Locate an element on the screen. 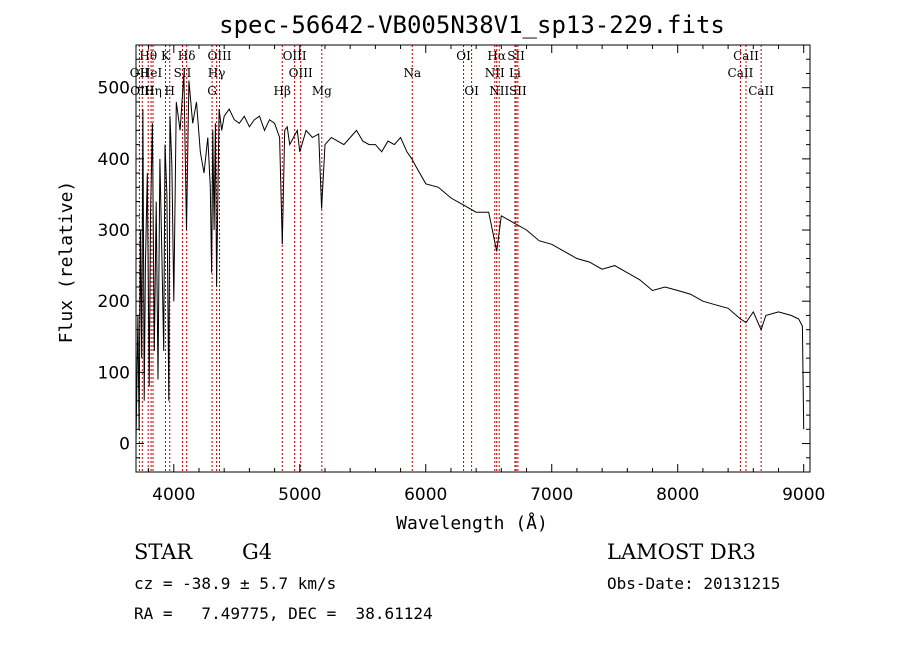 The width and height of the screenshot is (900, 649). y-tick-label: 200 is located at coordinates (114, 302).